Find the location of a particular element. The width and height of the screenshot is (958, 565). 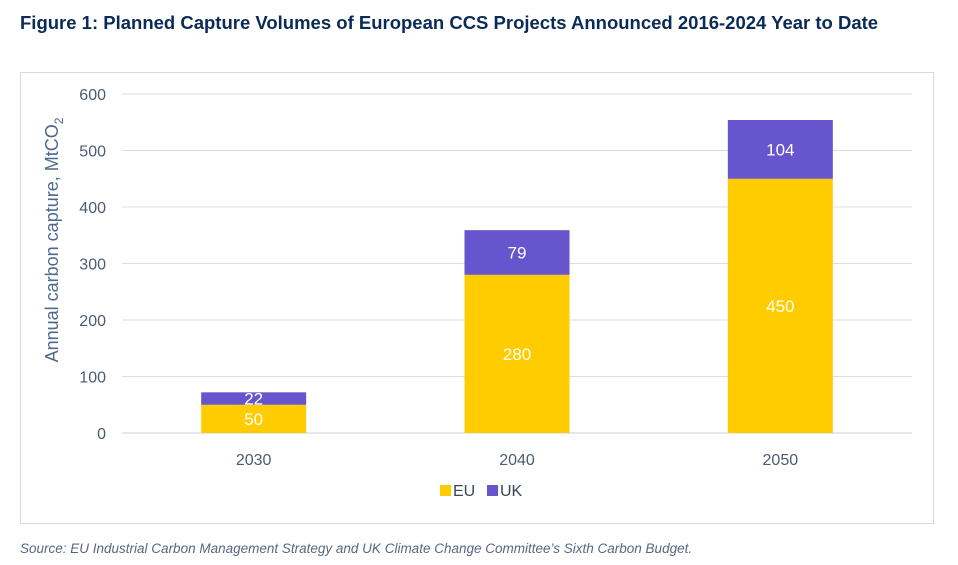

y-tick-label: 200 is located at coordinates (92, 321).